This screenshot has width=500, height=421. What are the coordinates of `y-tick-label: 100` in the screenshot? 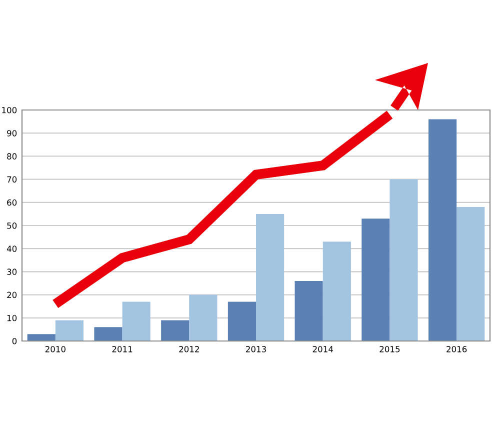 It's located at (9, 110).